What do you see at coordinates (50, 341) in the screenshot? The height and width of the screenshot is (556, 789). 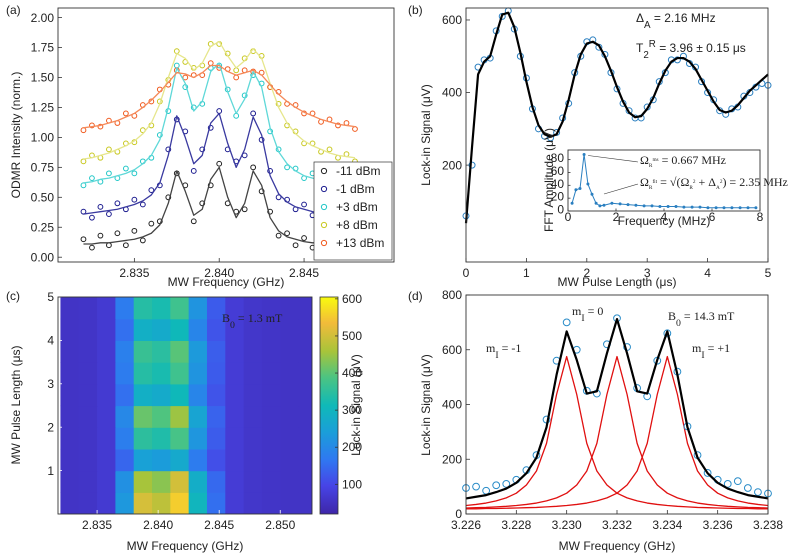 I see `y-tick-label: 4` at bounding box center [50, 341].